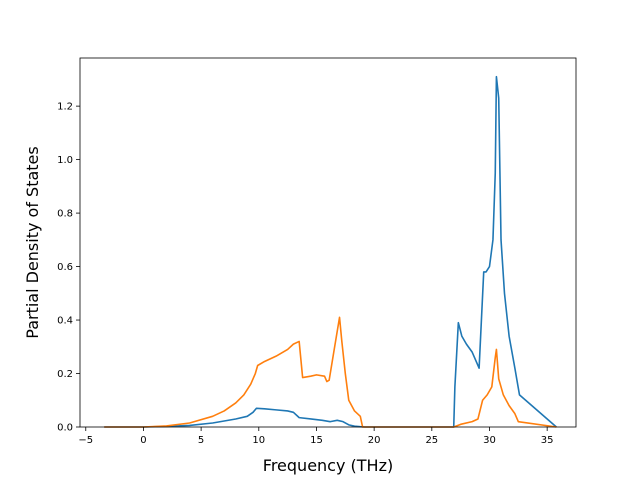  What do you see at coordinates (65, 321) in the screenshot?
I see `y-tick-label: 0.4` at bounding box center [65, 321].